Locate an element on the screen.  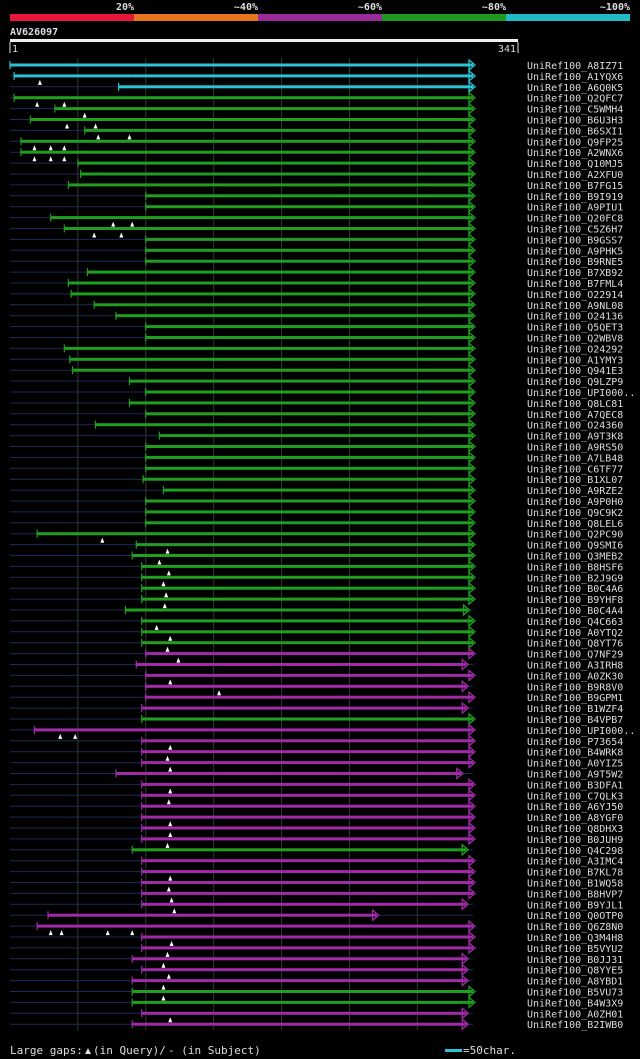
hit-row: UniRef100_B6U3H3 is located at coordinates (316, 121).